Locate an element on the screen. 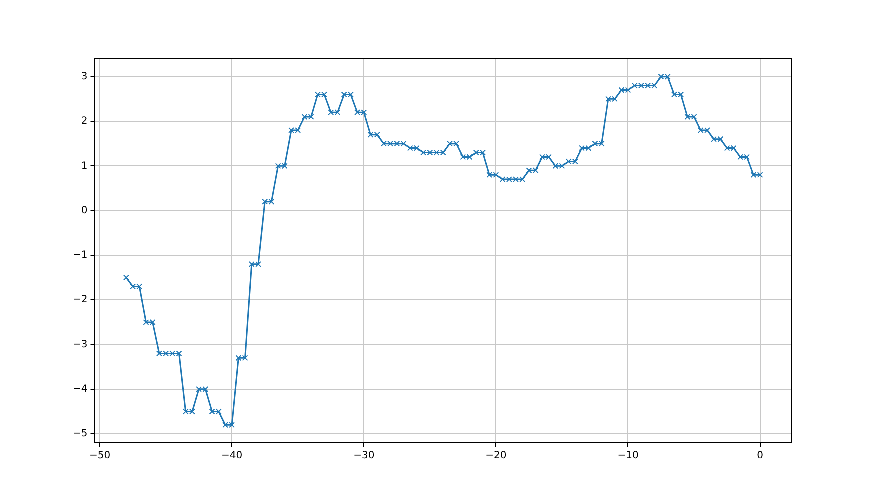 Image resolution: width=880 pixels, height=495 pixels. y-tick-label: 0 is located at coordinates (84, 210).